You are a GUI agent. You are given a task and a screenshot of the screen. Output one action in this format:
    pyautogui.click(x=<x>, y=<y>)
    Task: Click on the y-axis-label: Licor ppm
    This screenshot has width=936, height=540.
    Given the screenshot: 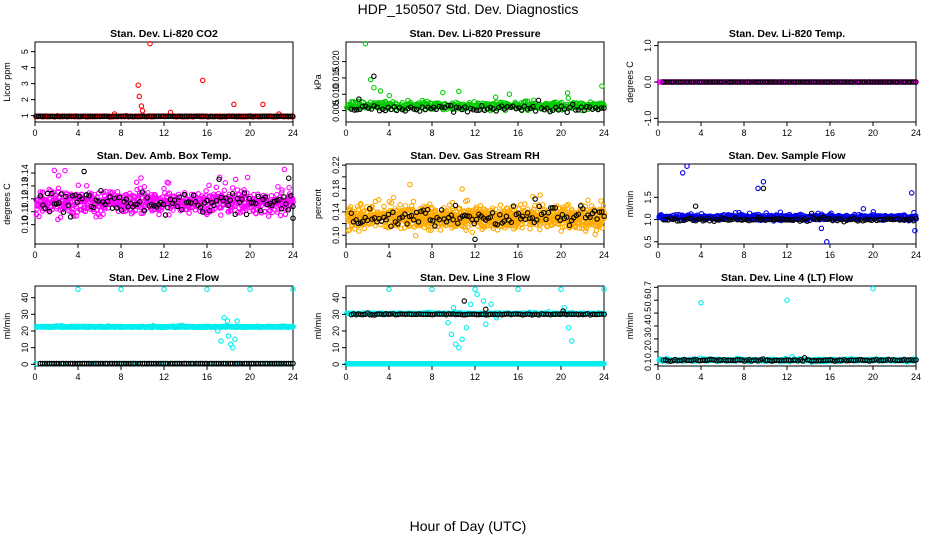 What is the action you would take?
    pyautogui.click(x=7, y=82)
    